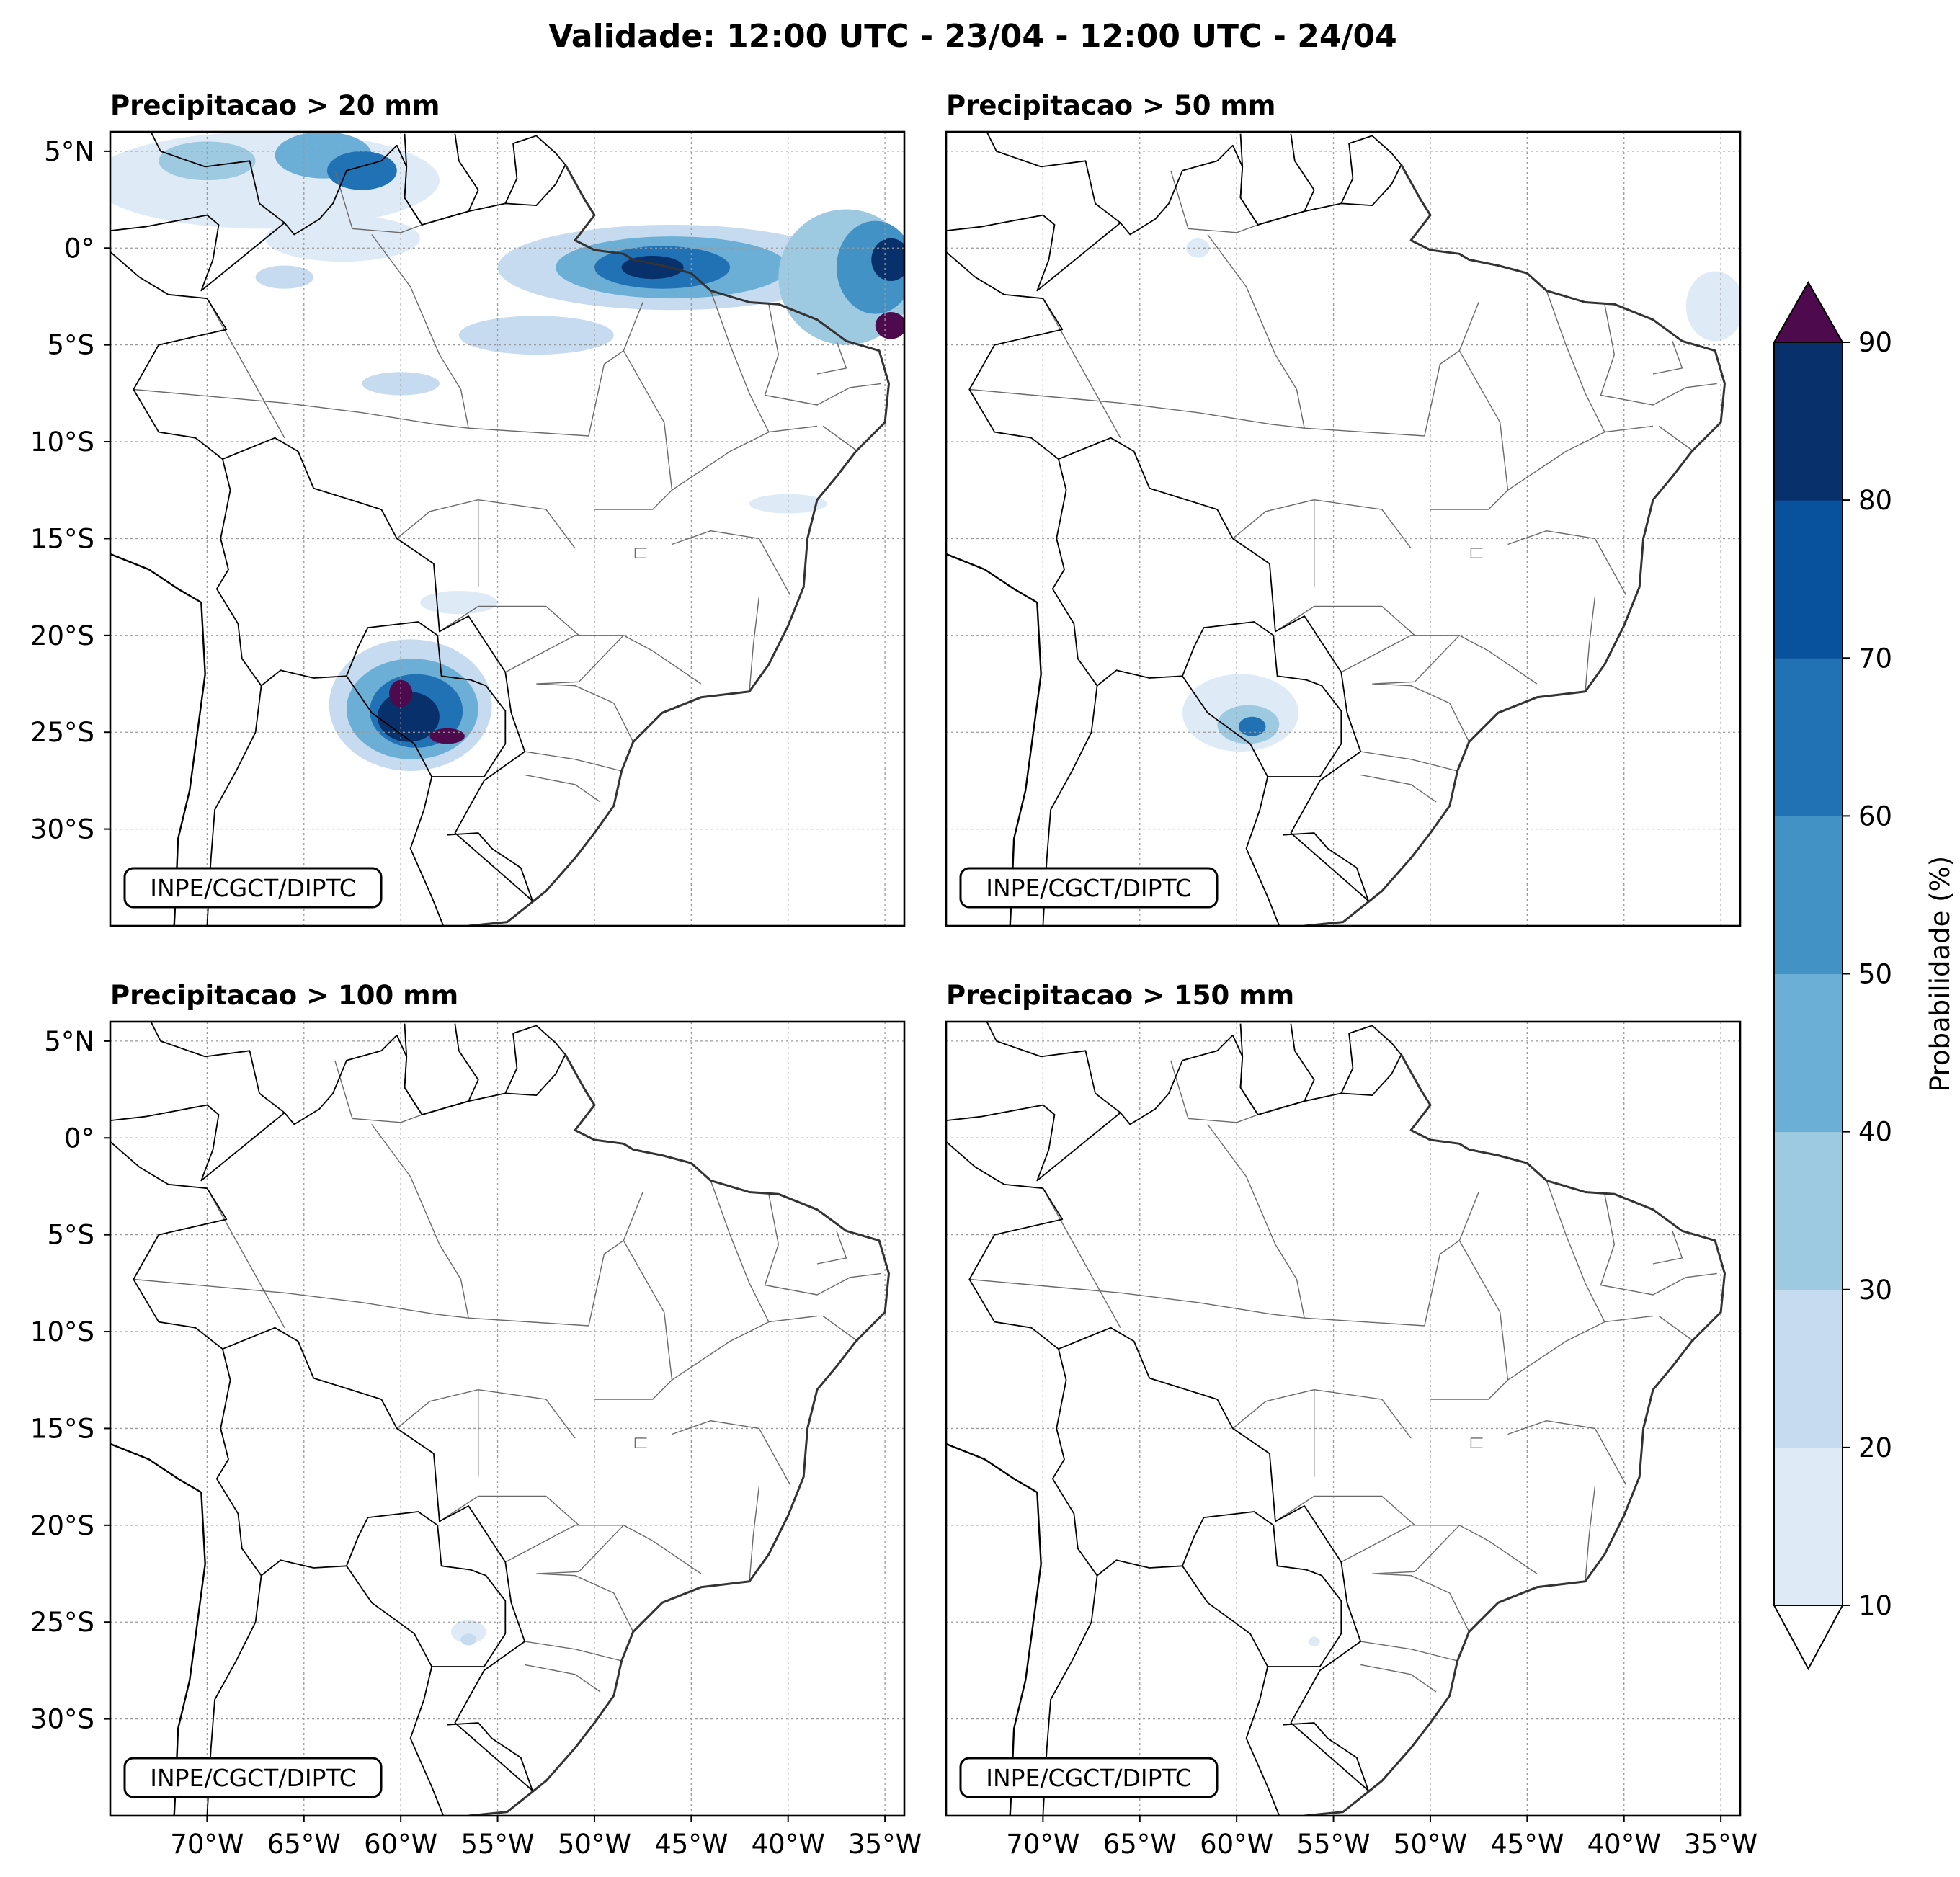 The image size is (1960, 1877). I want to click on lon-tick-label: 35°W, so click(885, 1845).